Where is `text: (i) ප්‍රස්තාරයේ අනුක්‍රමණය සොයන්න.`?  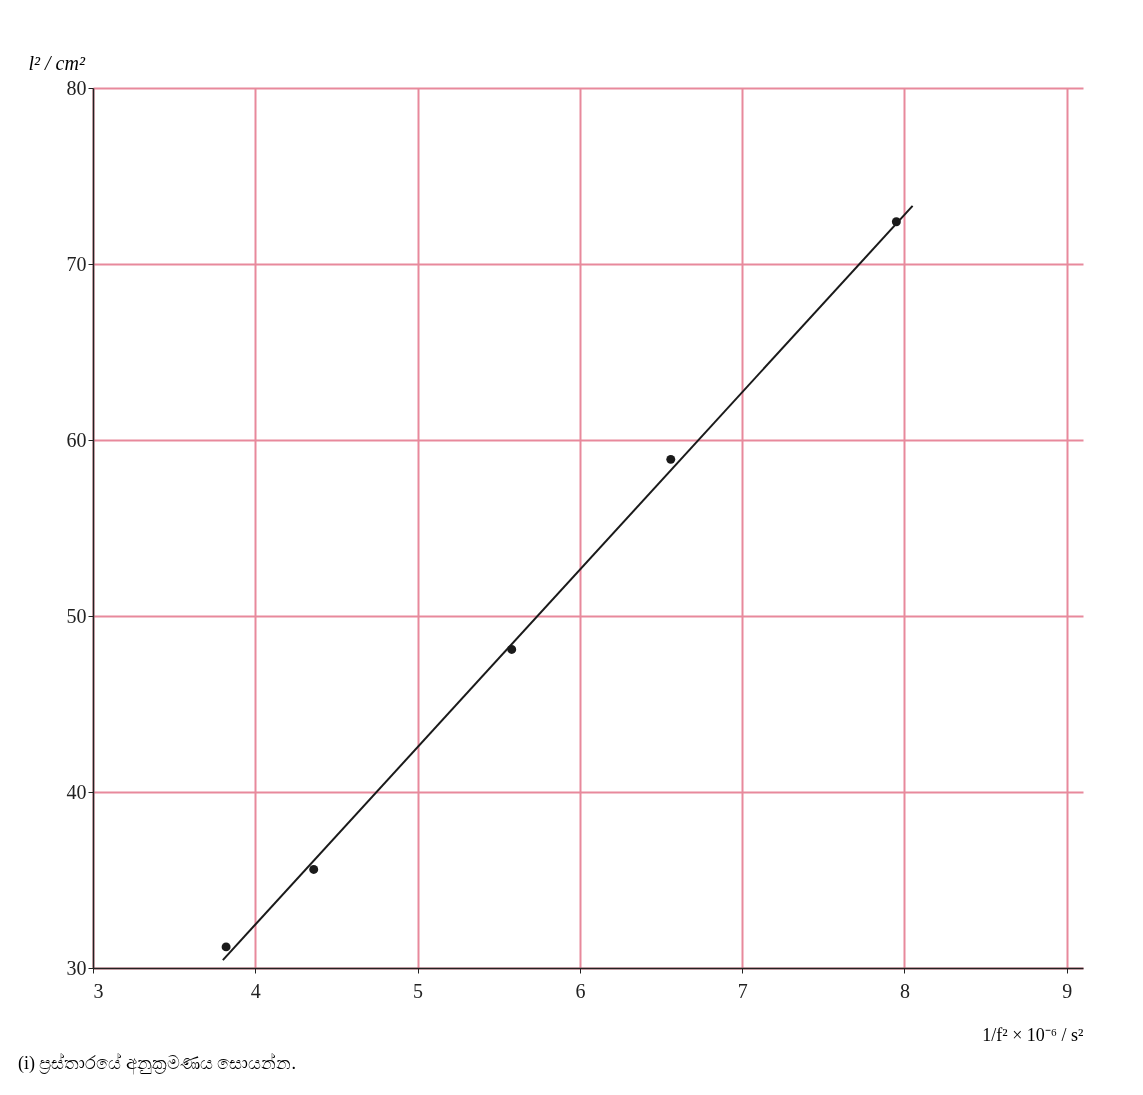
text: (i) ප්‍රස්තාරයේ අනුක්‍රමණය සොයන්න. is located at coordinates (157, 1063).